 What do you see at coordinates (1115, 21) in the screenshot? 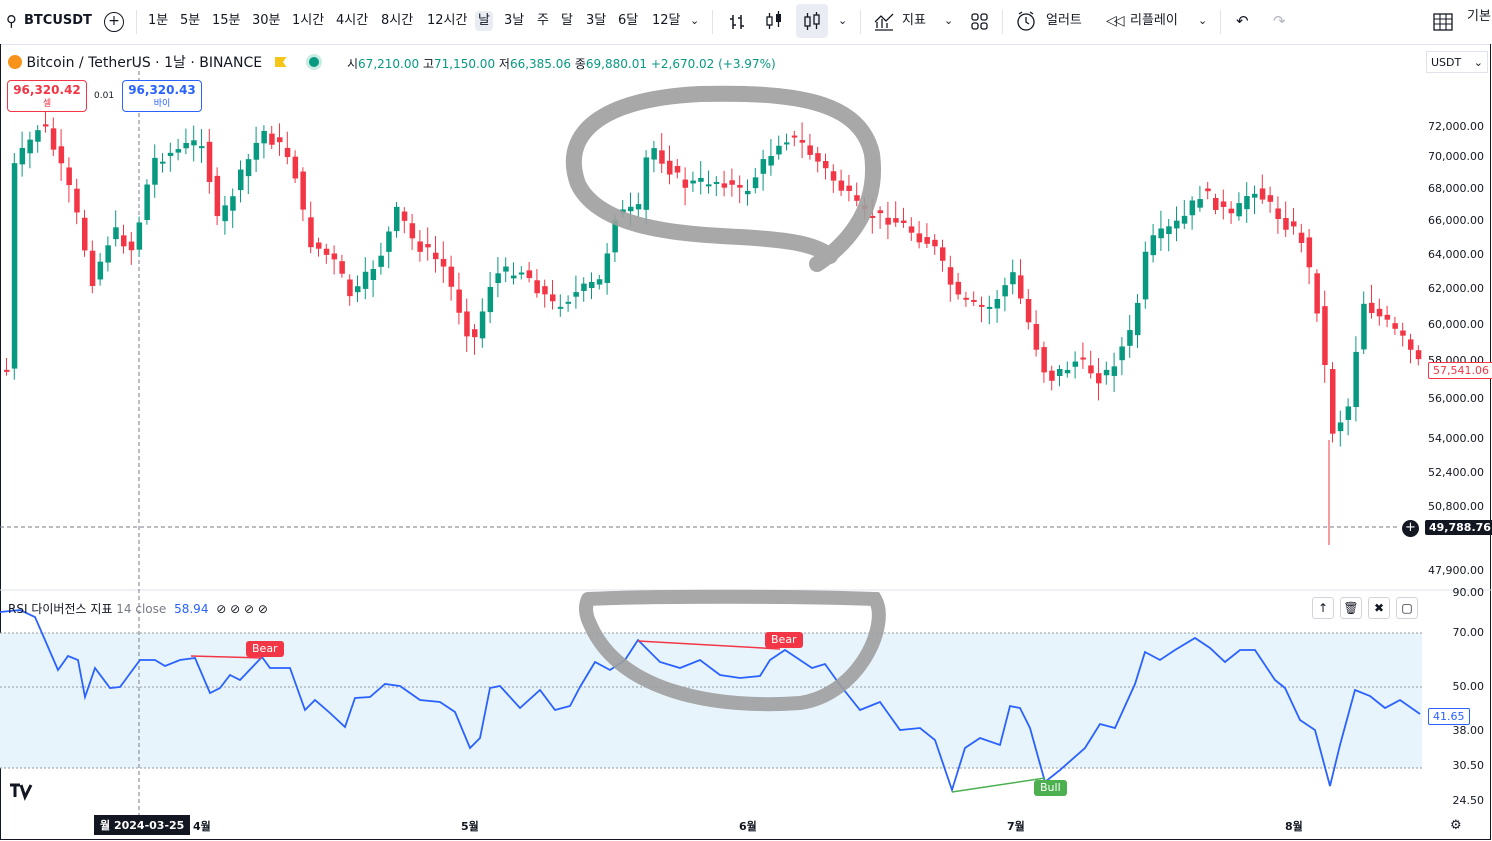
I see `replay-icon: ◁◁` at bounding box center [1115, 21].